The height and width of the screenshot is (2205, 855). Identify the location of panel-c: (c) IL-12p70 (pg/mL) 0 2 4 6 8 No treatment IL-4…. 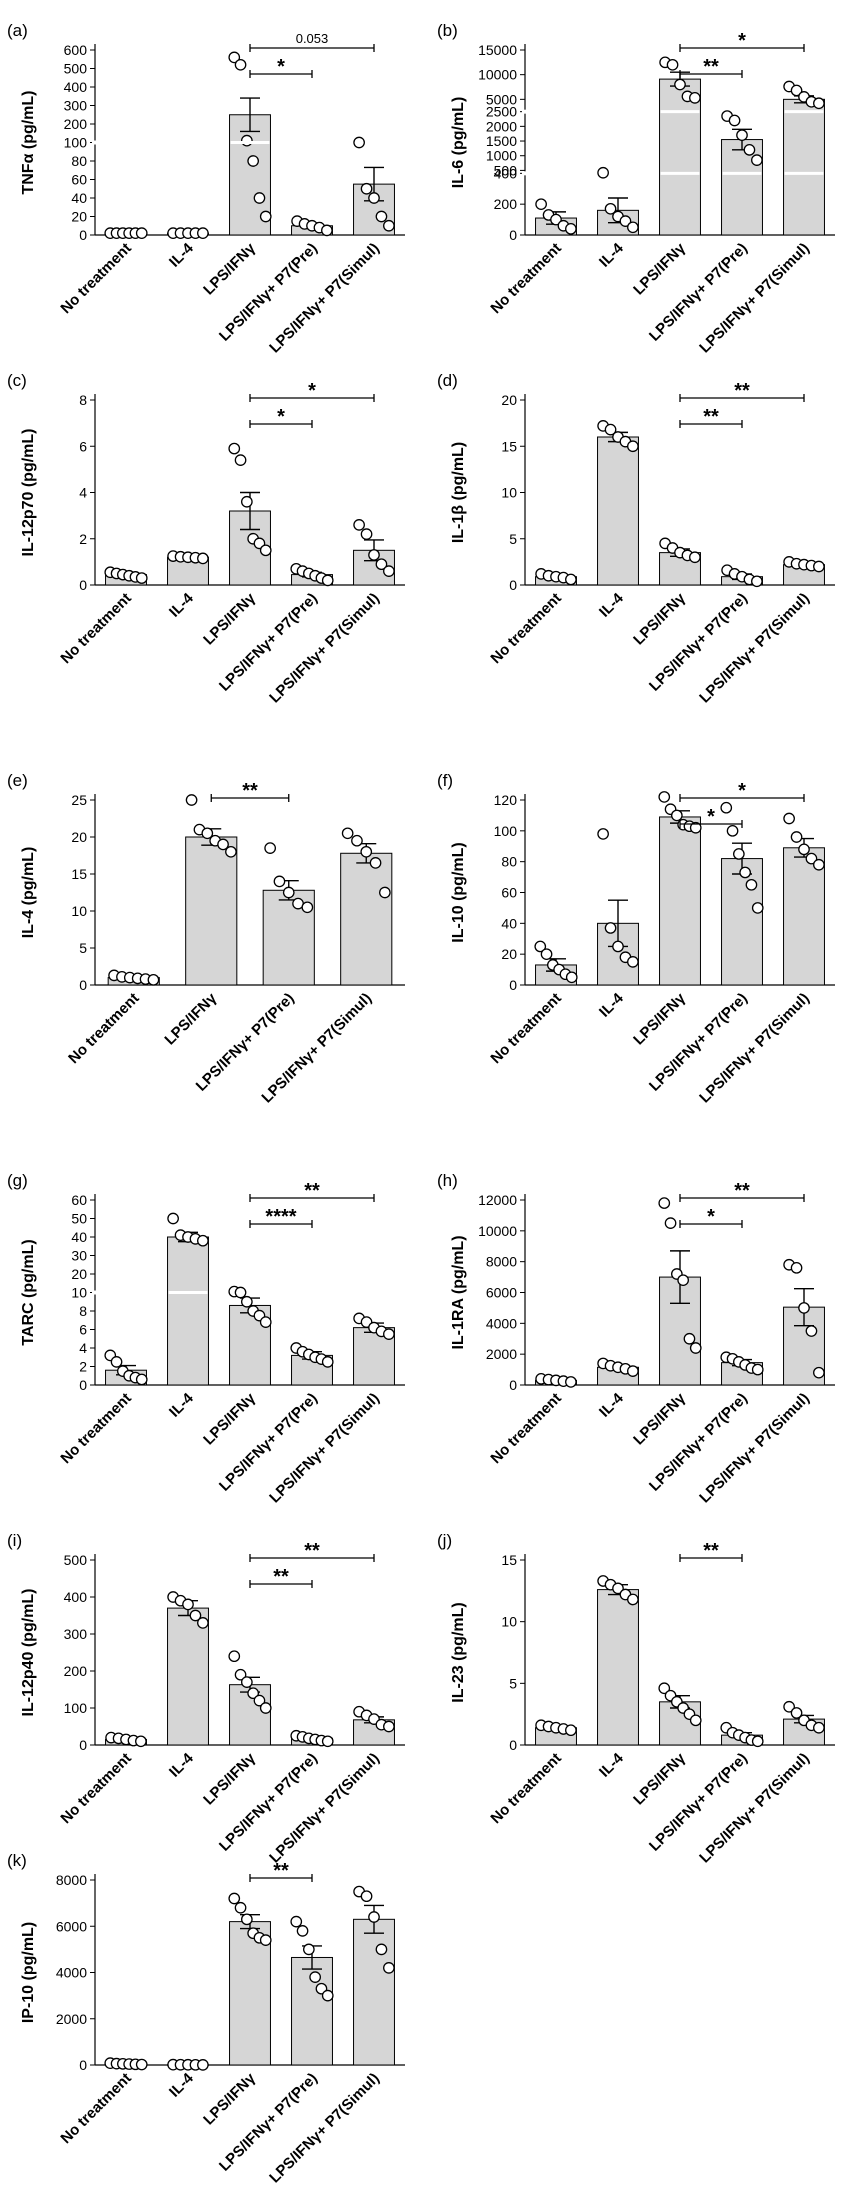
(206, 538).